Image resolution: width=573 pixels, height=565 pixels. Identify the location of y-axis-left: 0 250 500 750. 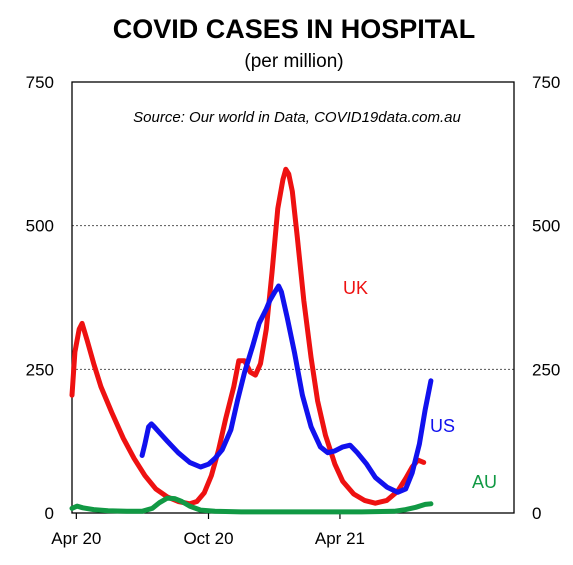
(40, 298).